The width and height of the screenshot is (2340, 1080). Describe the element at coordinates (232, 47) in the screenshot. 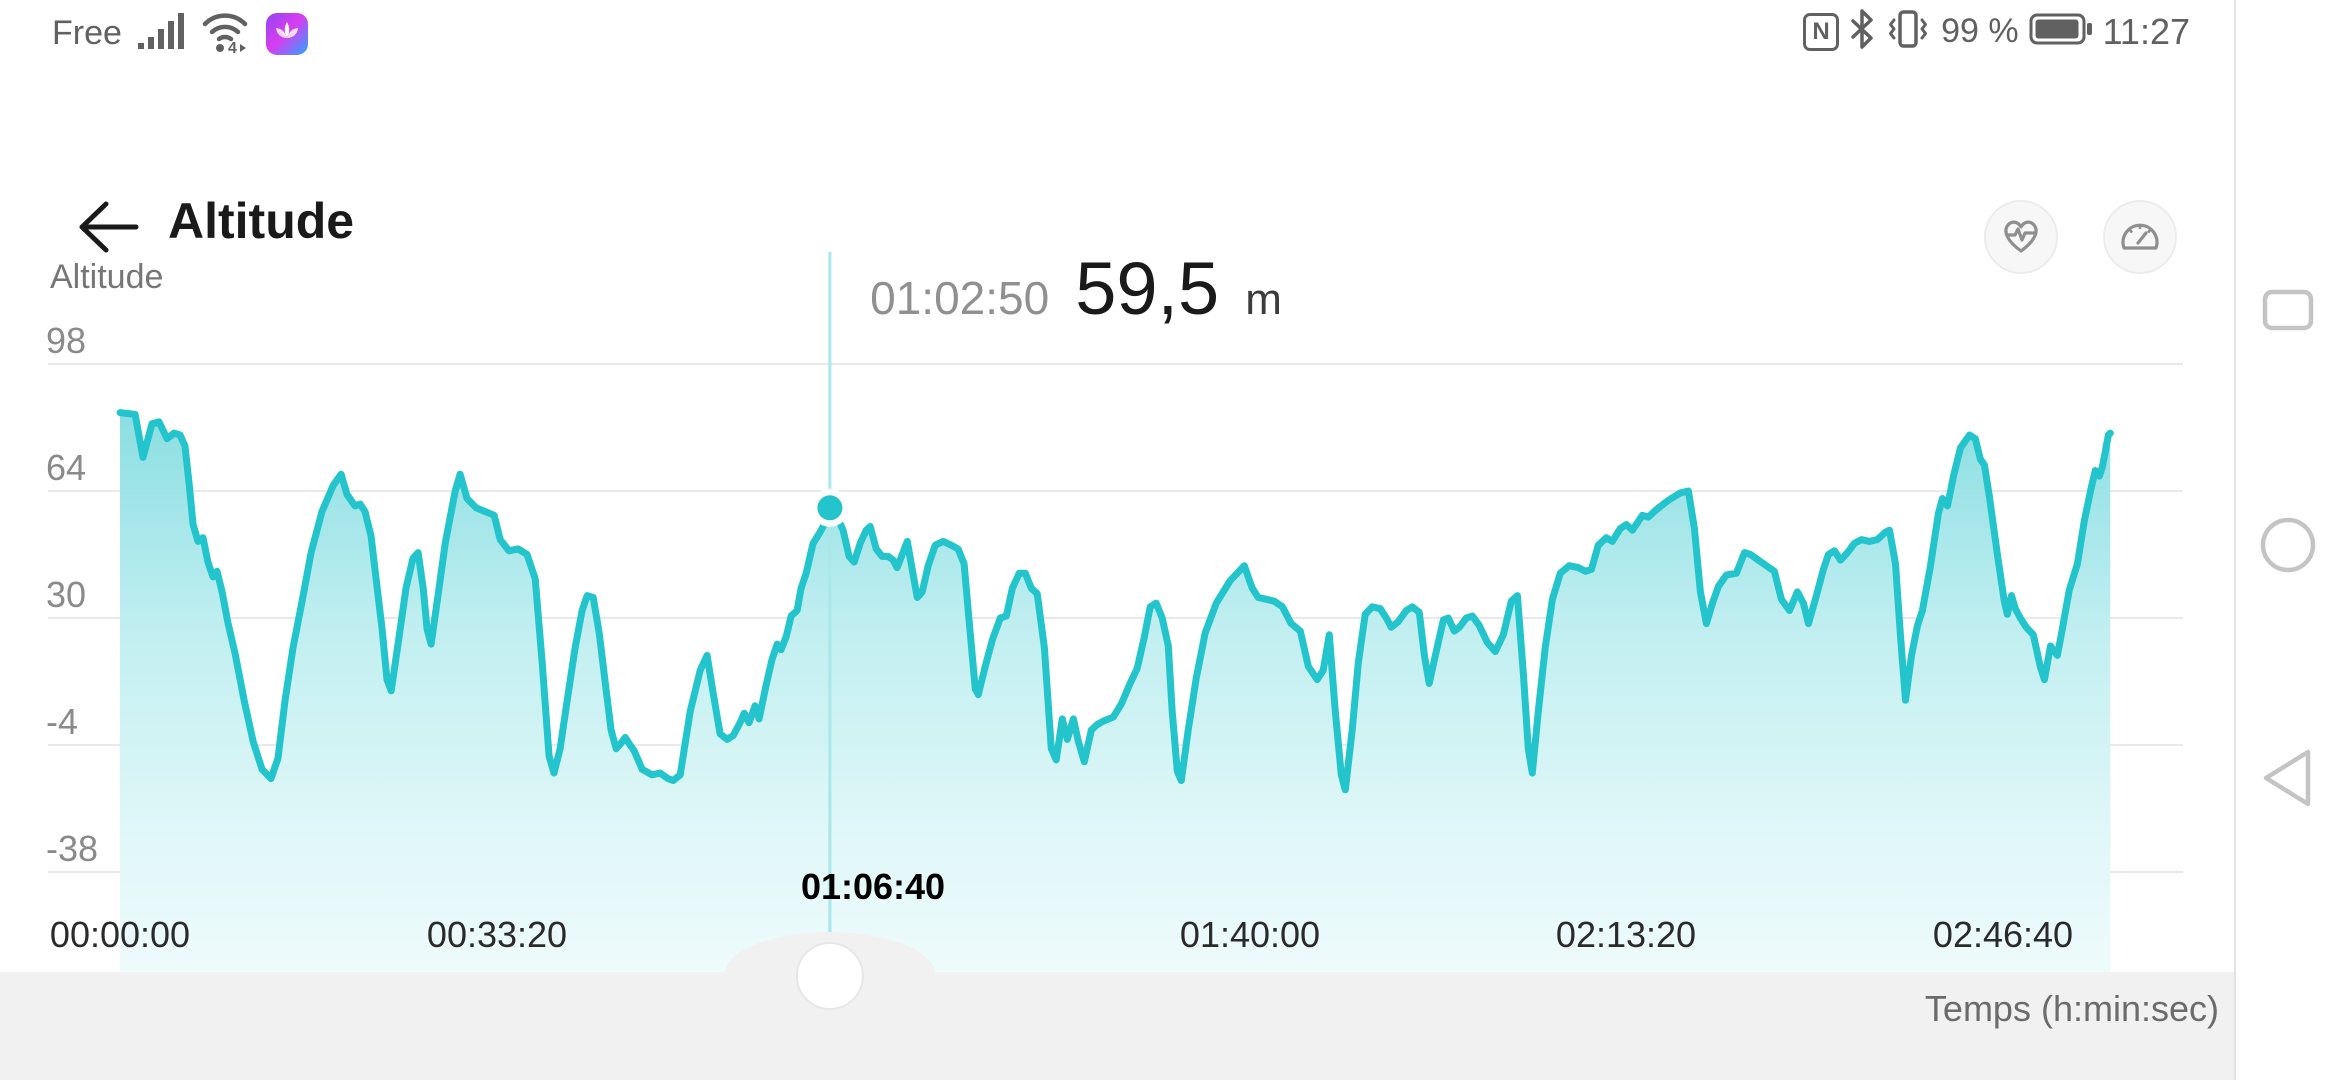

I see `svg-text: 4` at that location.